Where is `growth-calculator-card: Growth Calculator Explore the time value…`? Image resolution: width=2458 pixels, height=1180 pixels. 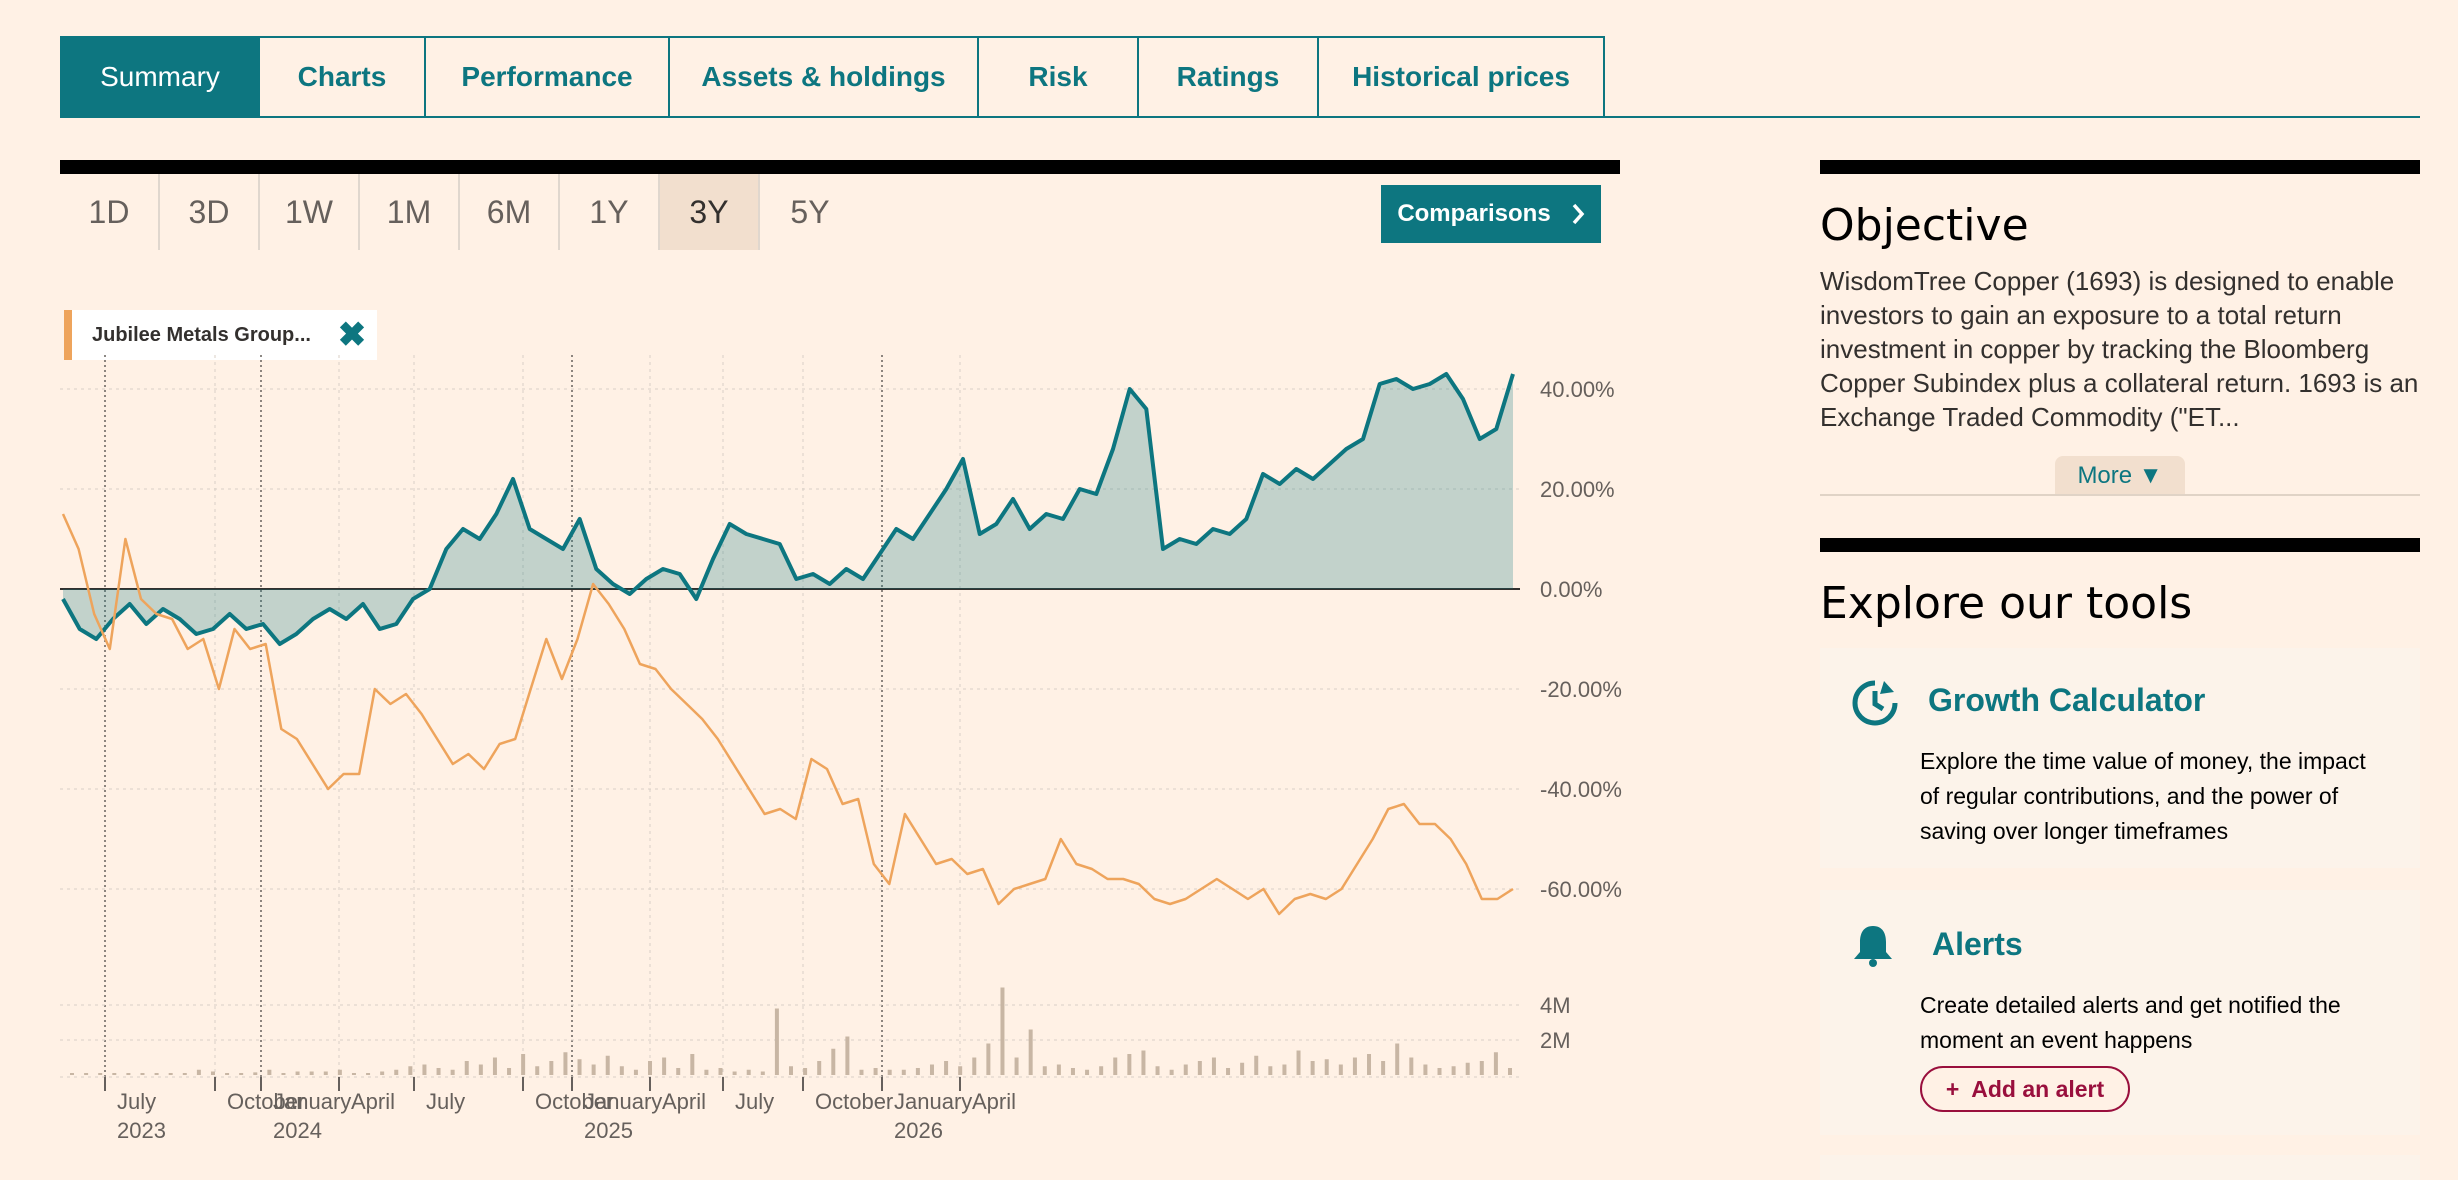
growth-calculator-card: Growth Calculator Explore the time value… is located at coordinates (2120, 758).